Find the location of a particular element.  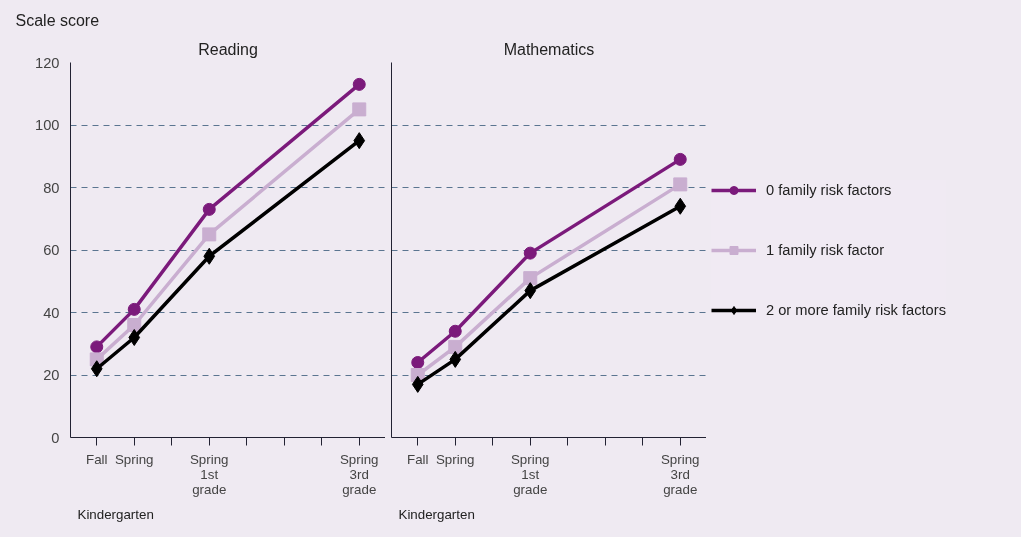

y-axis-title: Scale score is located at coordinates (57, 20).